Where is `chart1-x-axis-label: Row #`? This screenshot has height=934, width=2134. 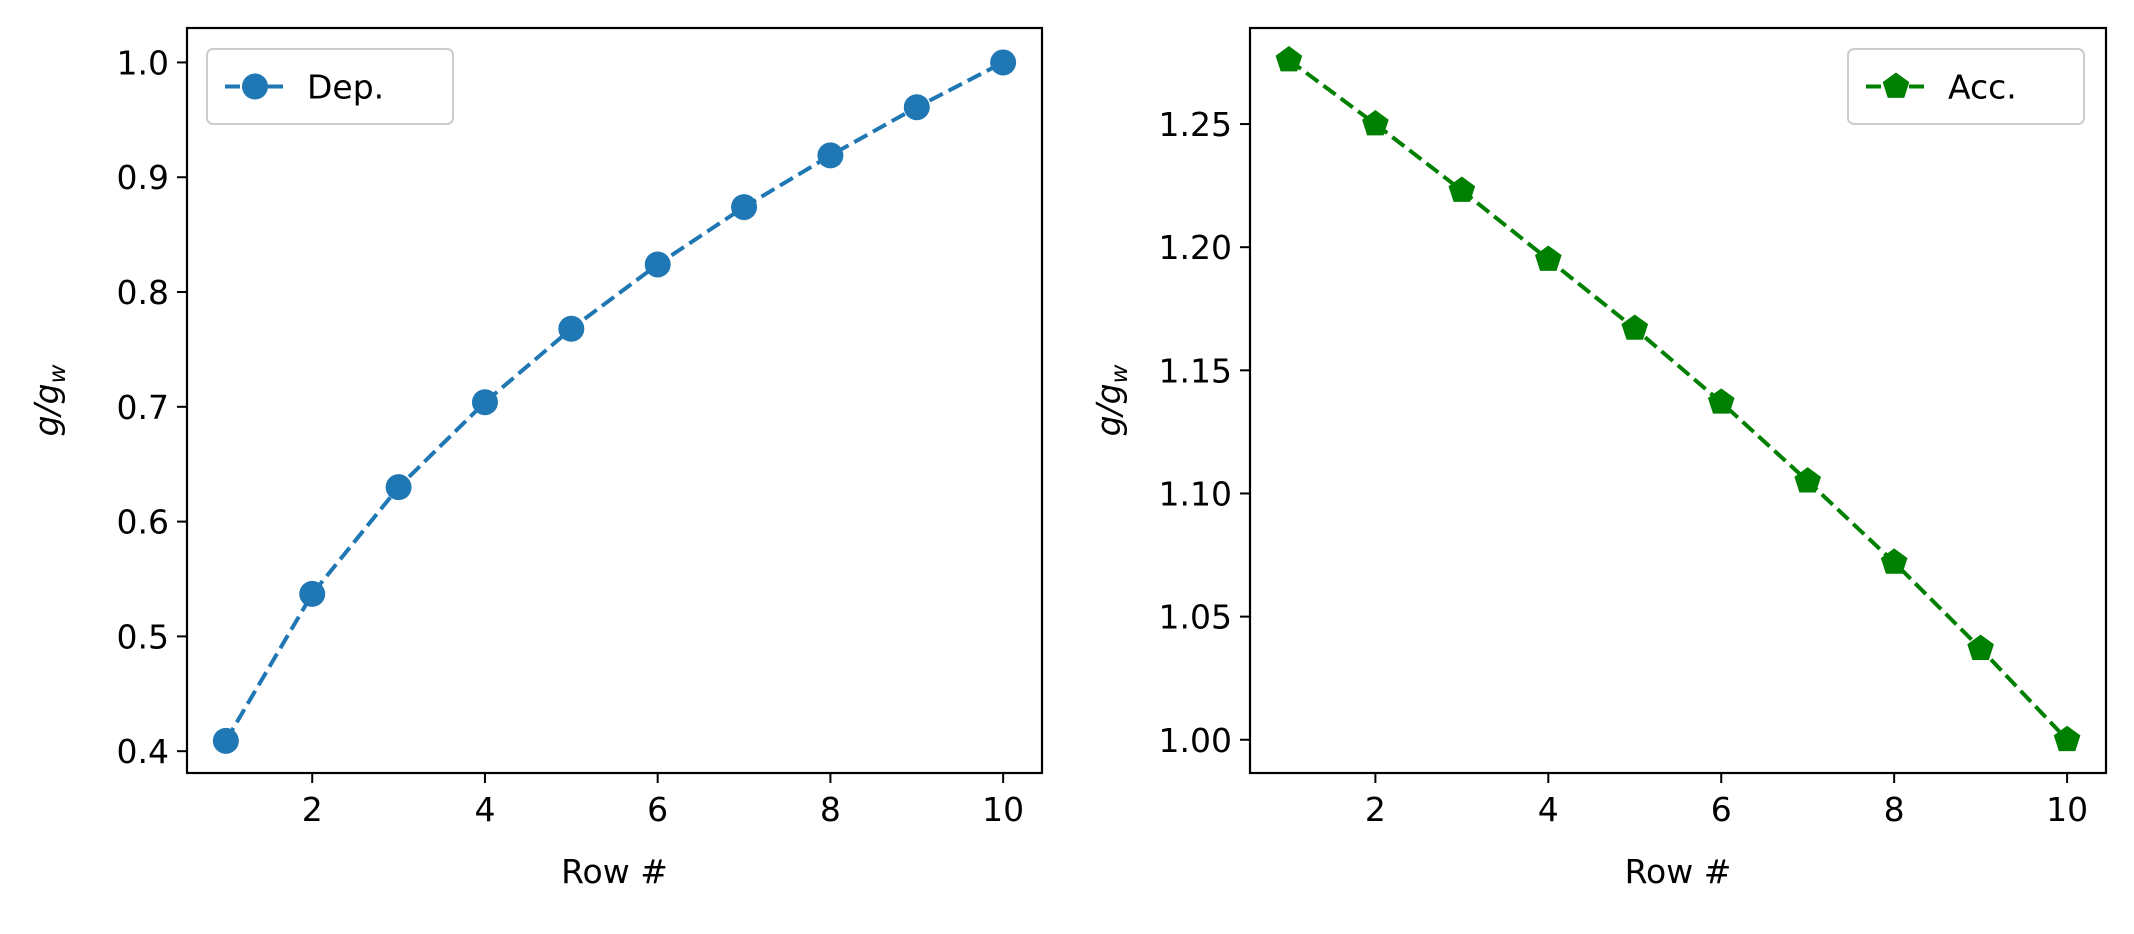 chart1-x-axis-label: Row # is located at coordinates (1678, 871).